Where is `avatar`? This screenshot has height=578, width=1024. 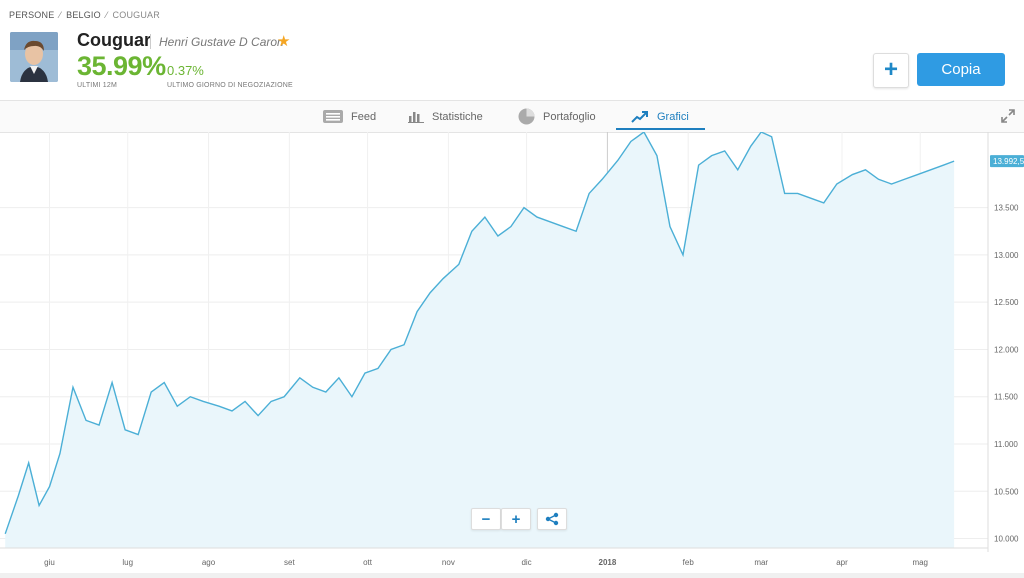
avatar is located at coordinates (34, 57).